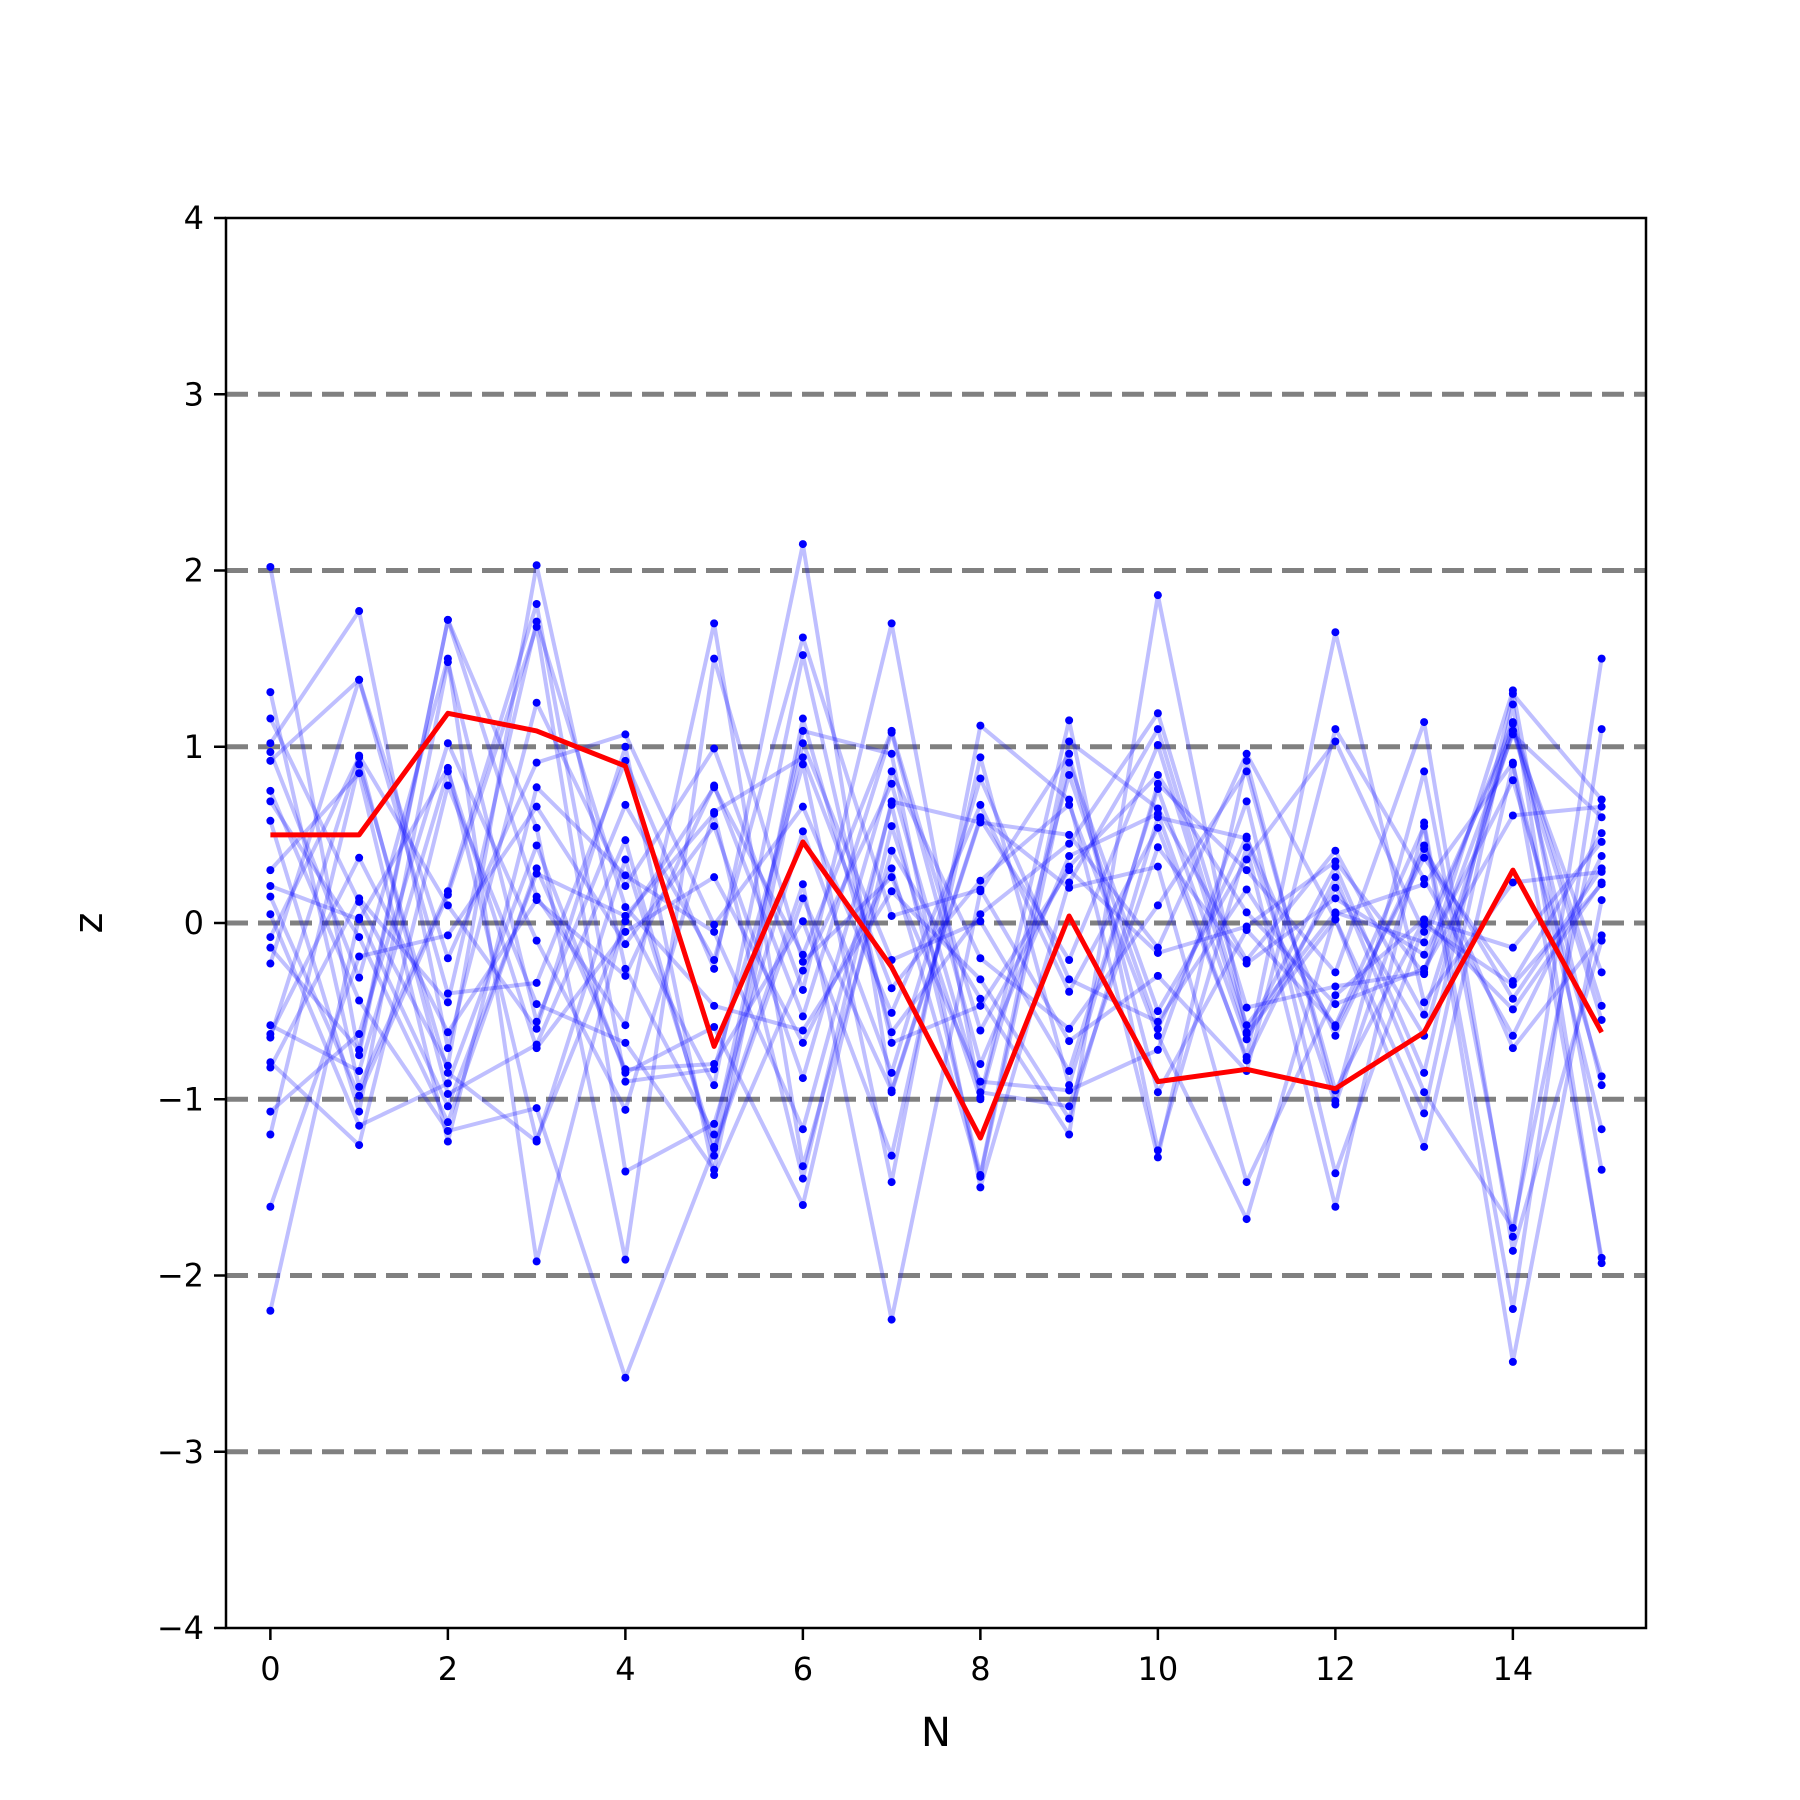 This screenshot has height=1800, width=1800. Describe the element at coordinates (194, 571) in the screenshot. I see `y-tick-label: 2` at that location.